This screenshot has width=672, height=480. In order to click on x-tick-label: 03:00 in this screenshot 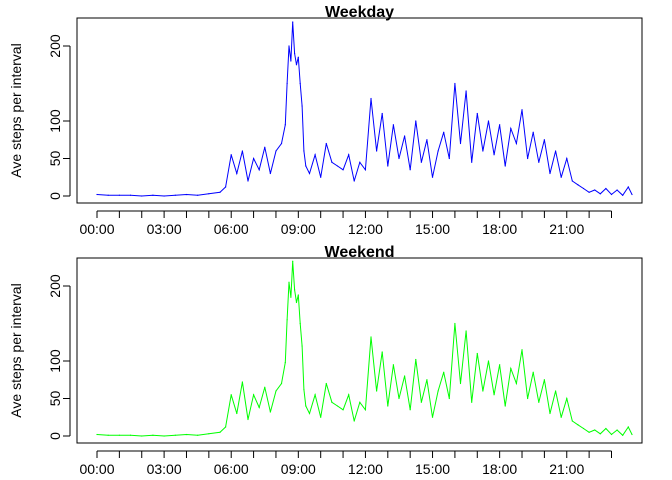, I will do `click(164, 229)`.